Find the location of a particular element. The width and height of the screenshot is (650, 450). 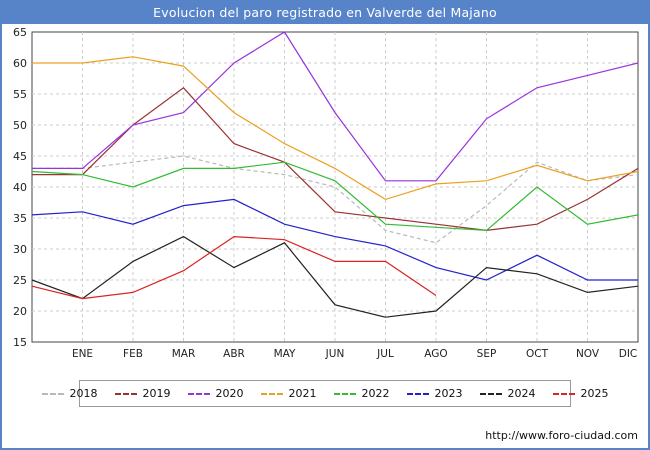

svg-text: SEP is located at coordinates (487, 354).